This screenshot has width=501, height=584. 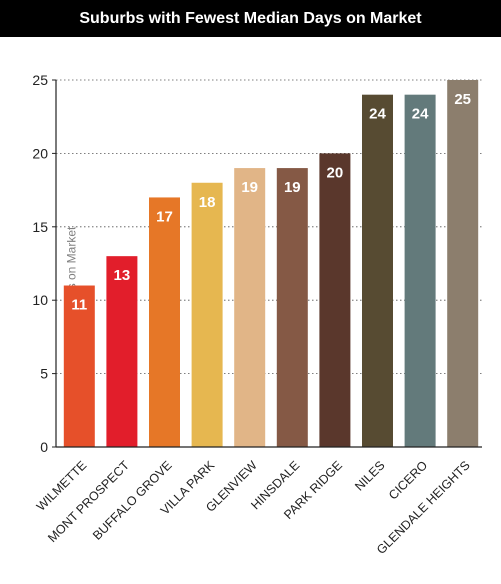 What do you see at coordinates (335, 172) in the screenshot?
I see `bar-value-label: 20` at bounding box center [335, 172].